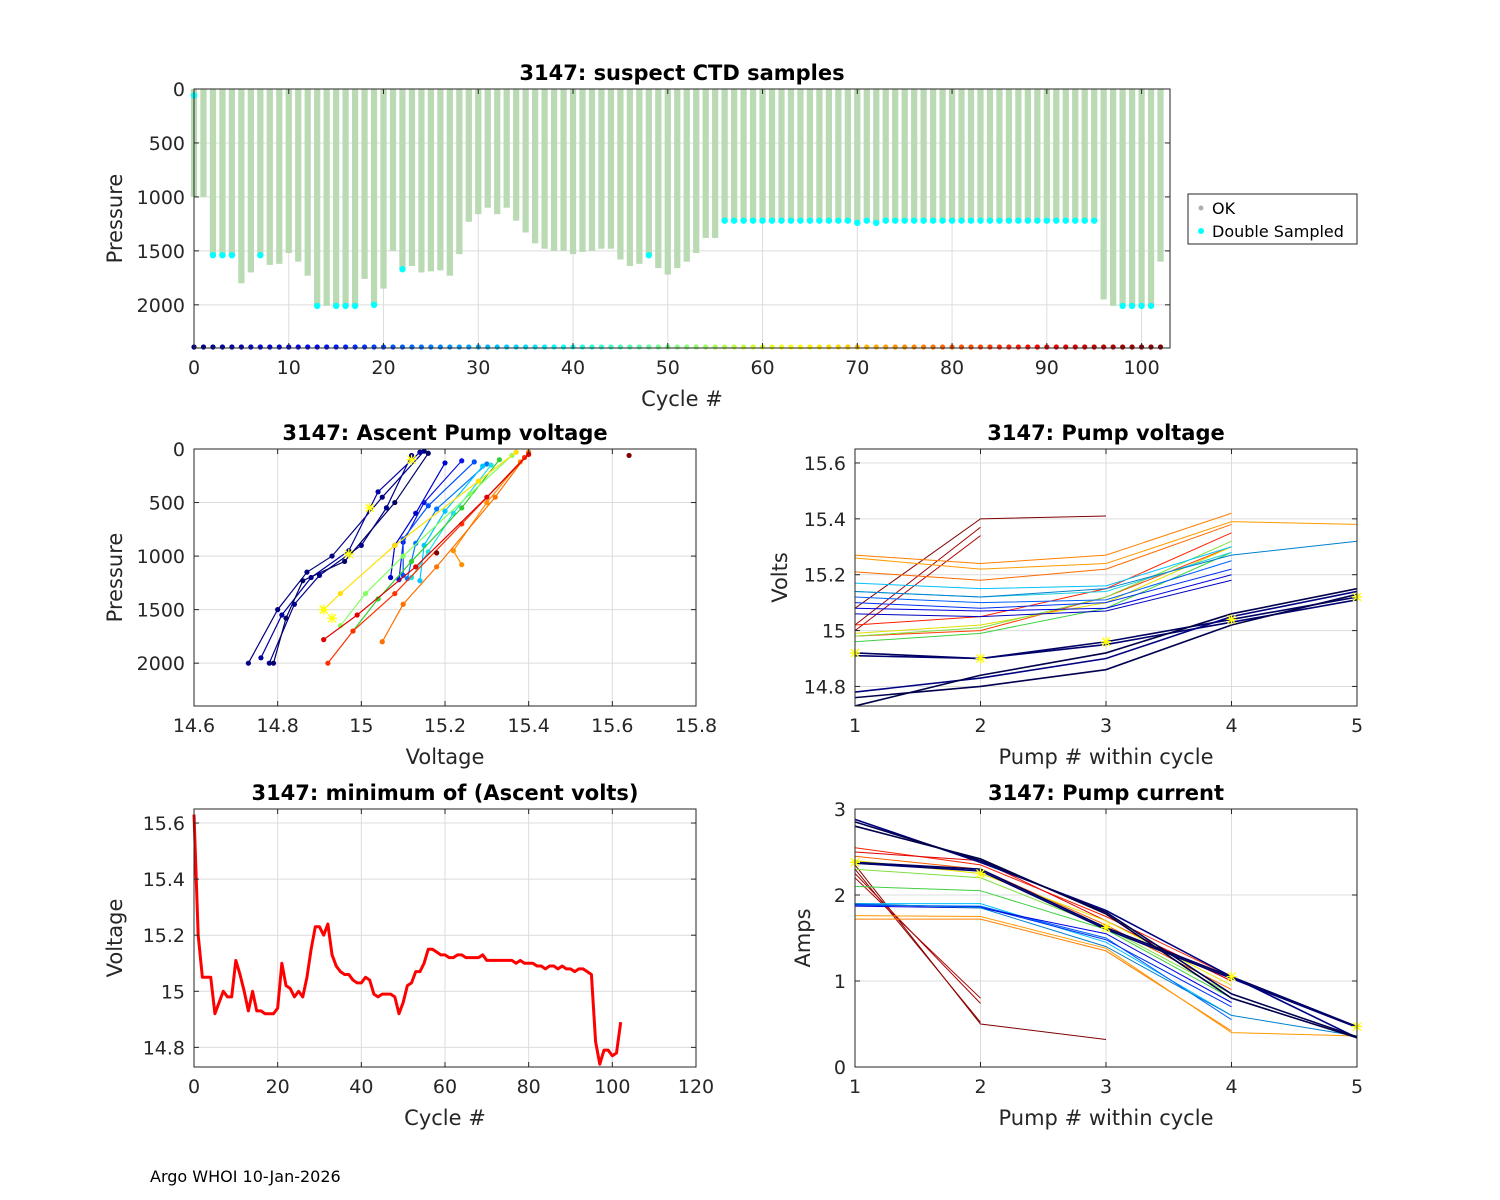 The width and height of the screenshot is (1500, 1200). What do you see at coordinates (612, 1087) in the screenshot?
I see `x-tick-label: 100` at bounding box center [612, 1087].